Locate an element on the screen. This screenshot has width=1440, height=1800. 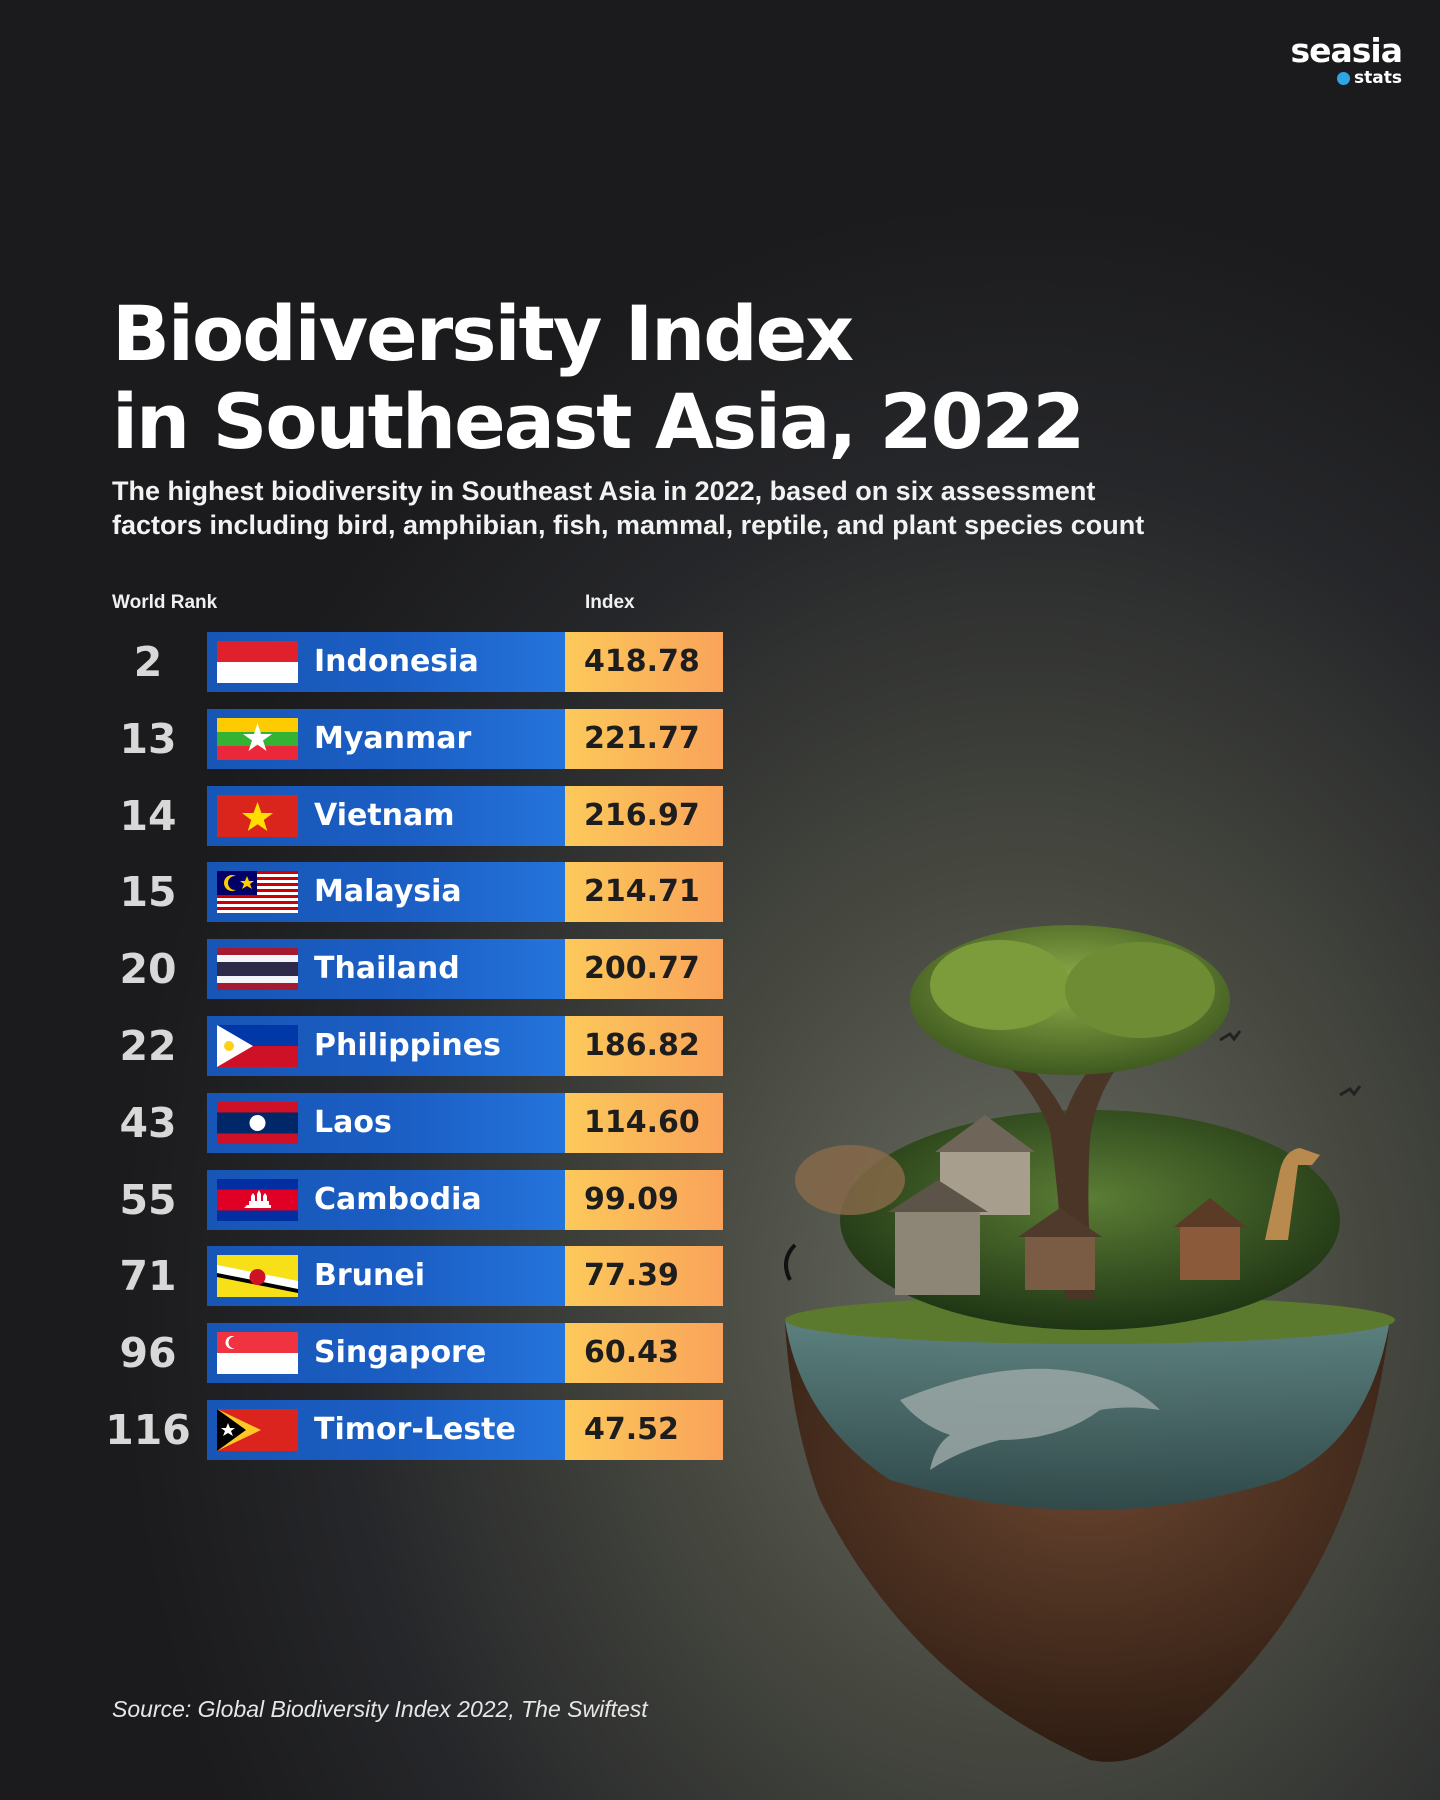
malaysia-flag-icon is located at coordinates (257, 892).